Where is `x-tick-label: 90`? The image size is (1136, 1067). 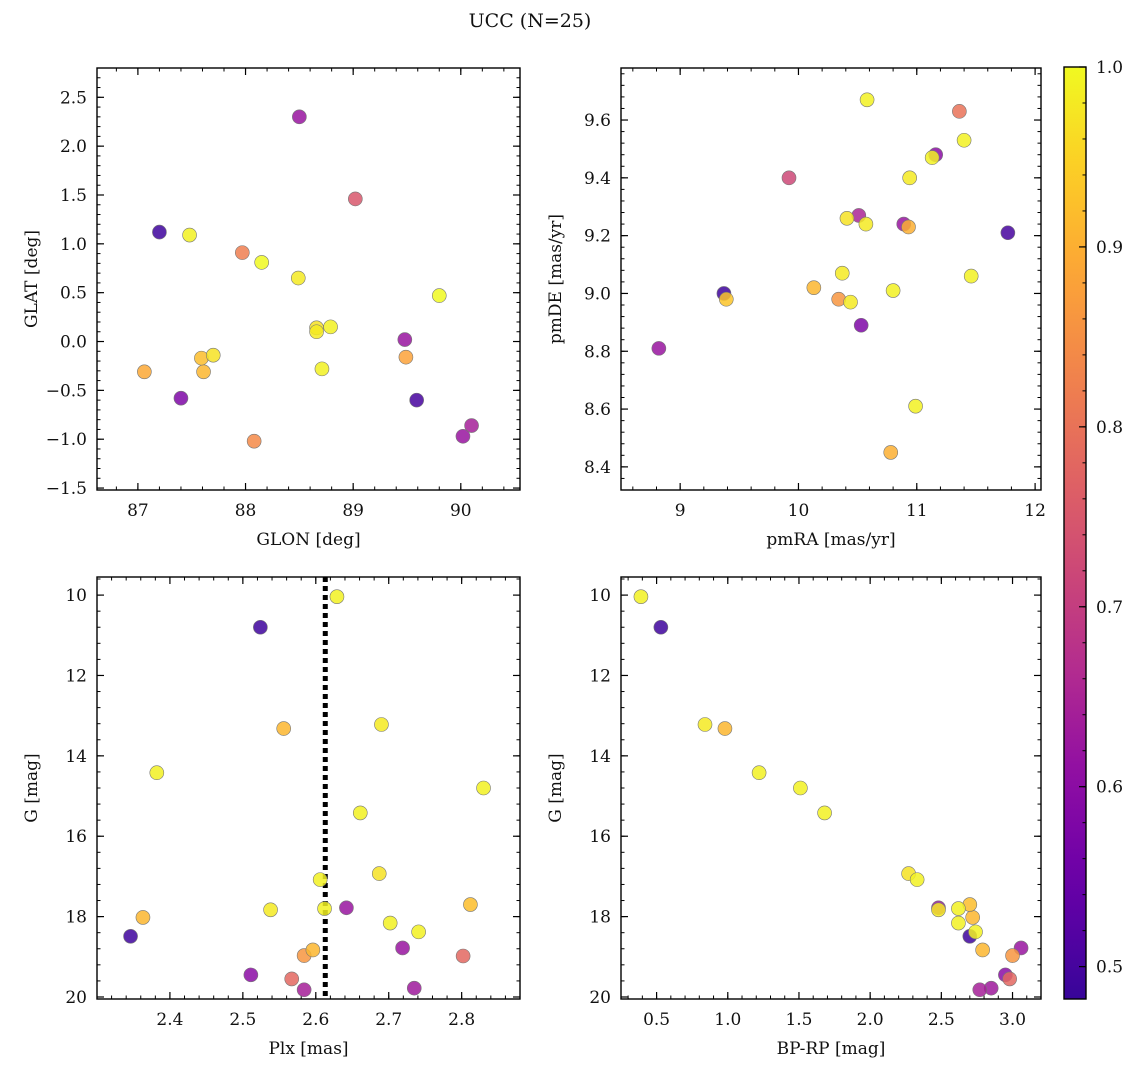
x-tick-label: 90 is located at coordinates (461, 511).